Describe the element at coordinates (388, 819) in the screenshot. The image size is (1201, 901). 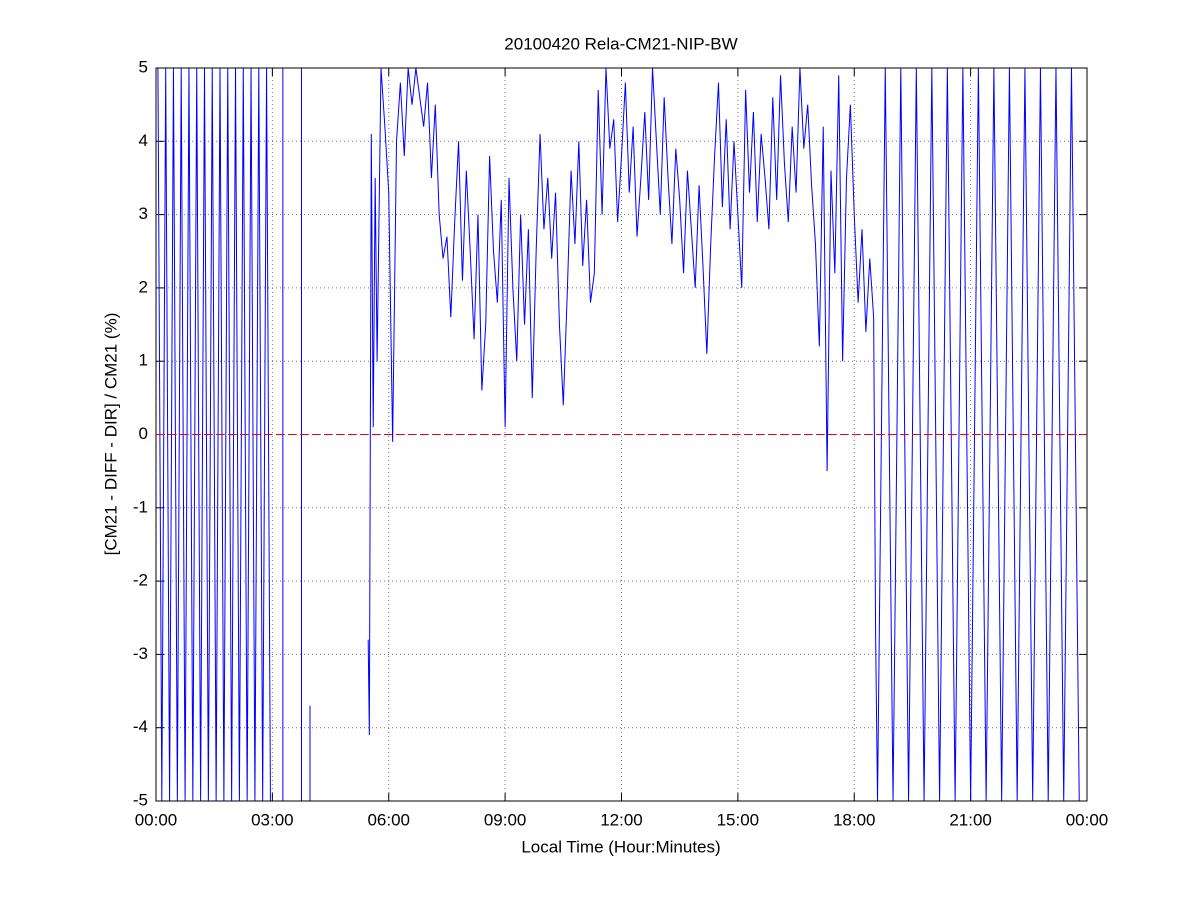
I see `x-tick-label: 06:00` at that location.